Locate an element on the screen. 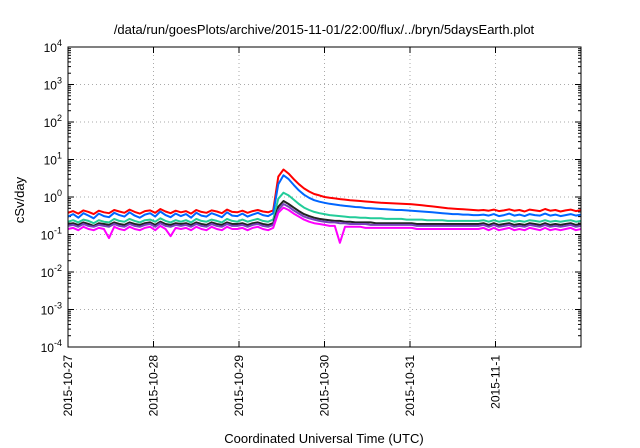 This screenshot has width=640, height=448. y-tick-label-0: 10⁴ is located at coordinates (53, 46).